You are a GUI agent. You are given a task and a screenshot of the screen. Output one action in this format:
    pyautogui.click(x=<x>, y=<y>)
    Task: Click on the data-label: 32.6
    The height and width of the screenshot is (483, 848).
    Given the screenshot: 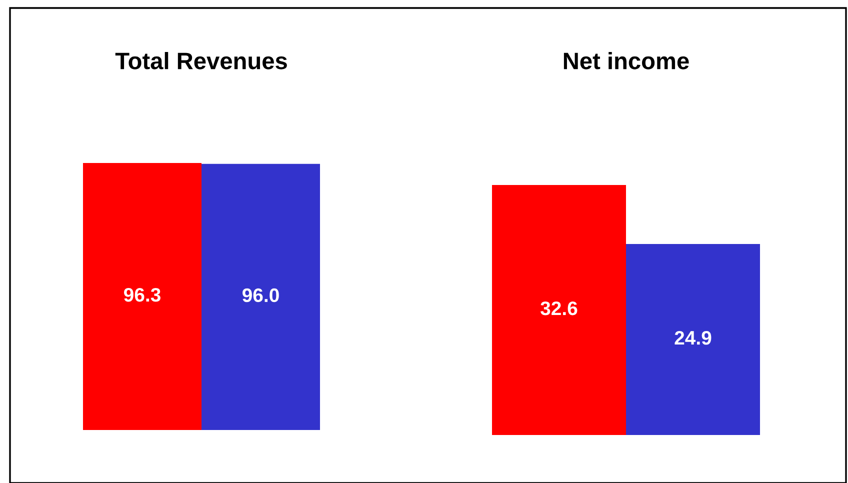 What is the action you would take?
    pyautogui.click(x=559, y=308)
    